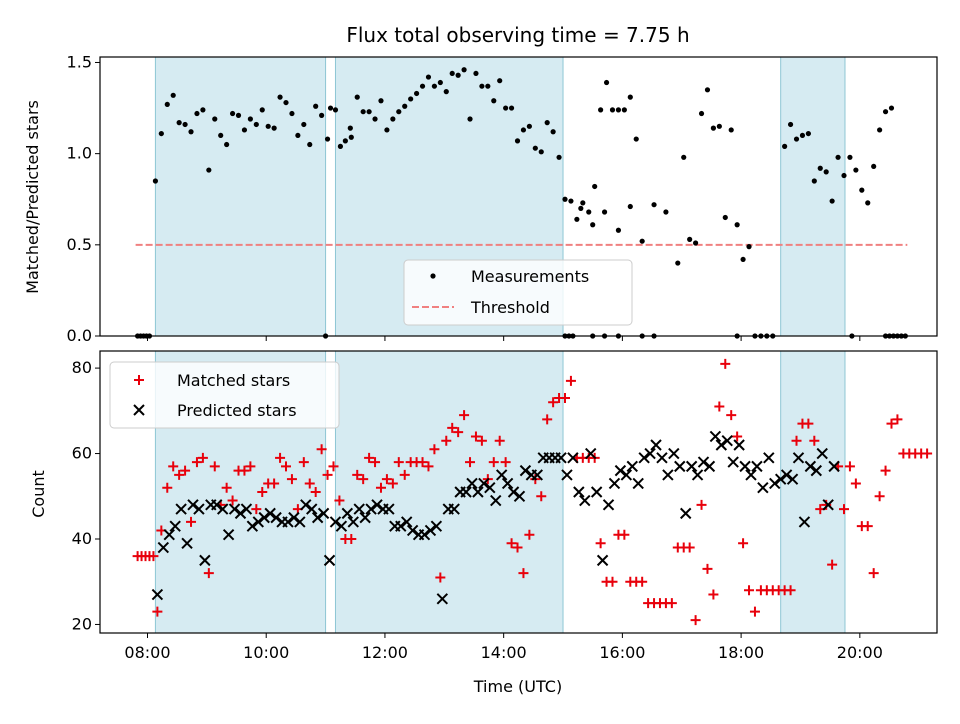 The height and width of the screenshot is (724, 960). What do you see at coordinates (266, 652) in the screenshot?
I see `x-tick-label: 10:00` at bounding box center [266, 652].